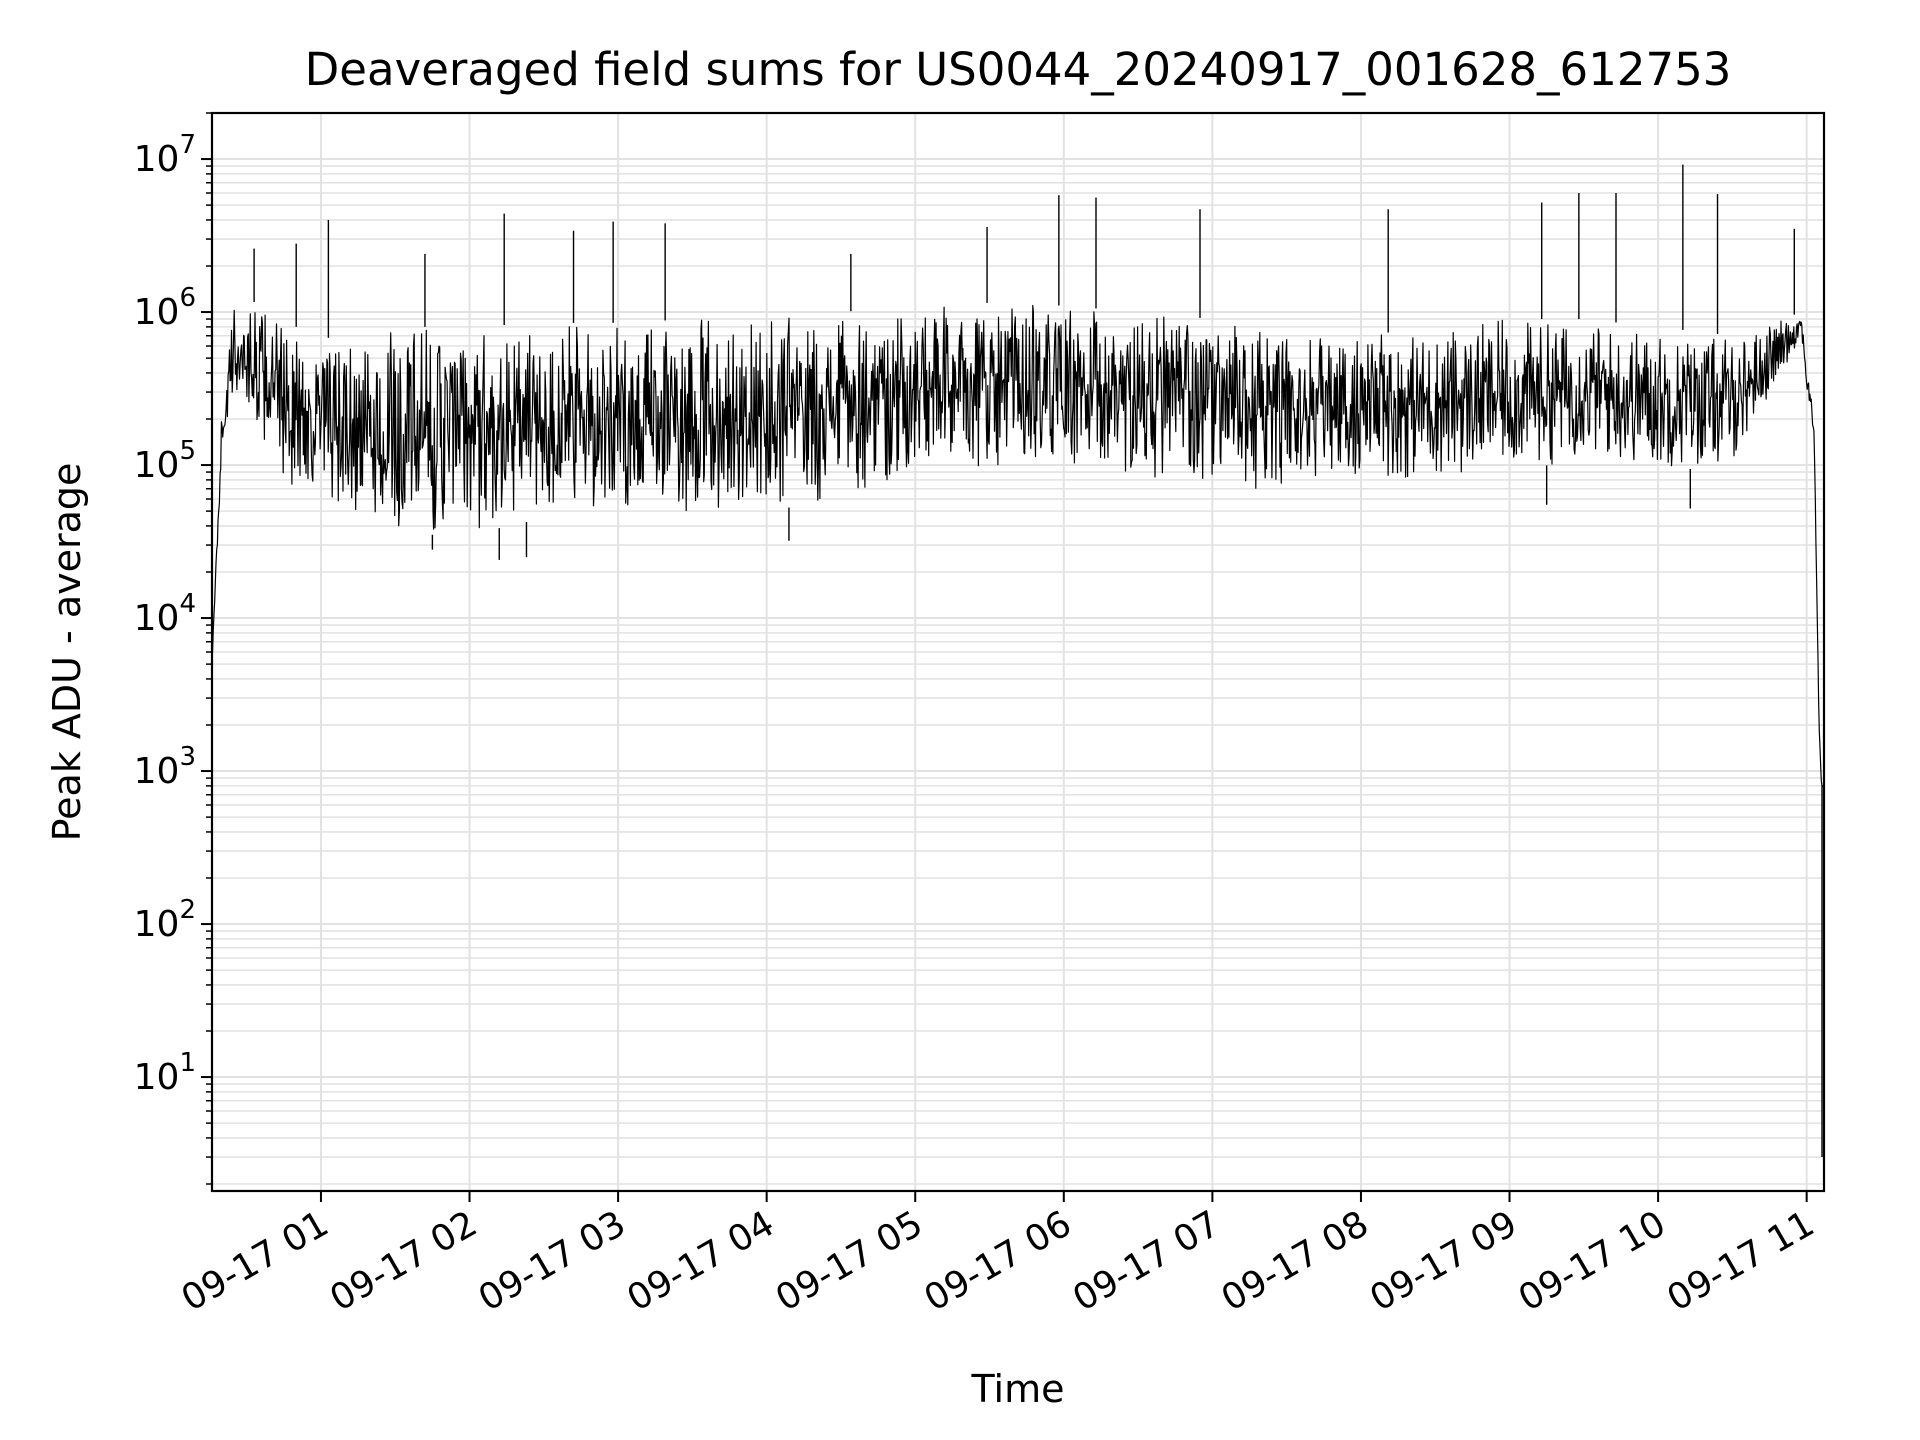 This screenshot has width=1920, height=1440. I want to click on y-tick-label: 10³, so click(165, 767).